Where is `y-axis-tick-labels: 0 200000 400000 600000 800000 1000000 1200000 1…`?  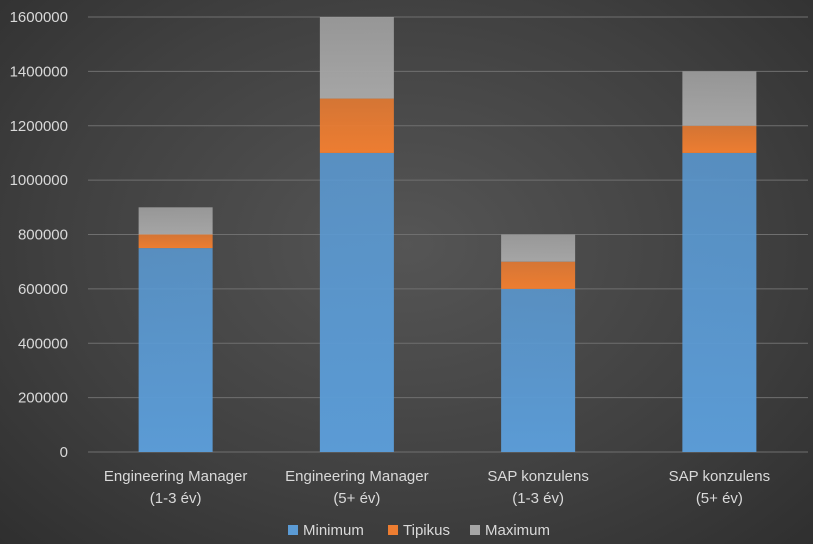 y-axis-tick-labels: 0 200000 400000 600000 800000 1000000 1200000 1… is located at coordinates (39, 235).